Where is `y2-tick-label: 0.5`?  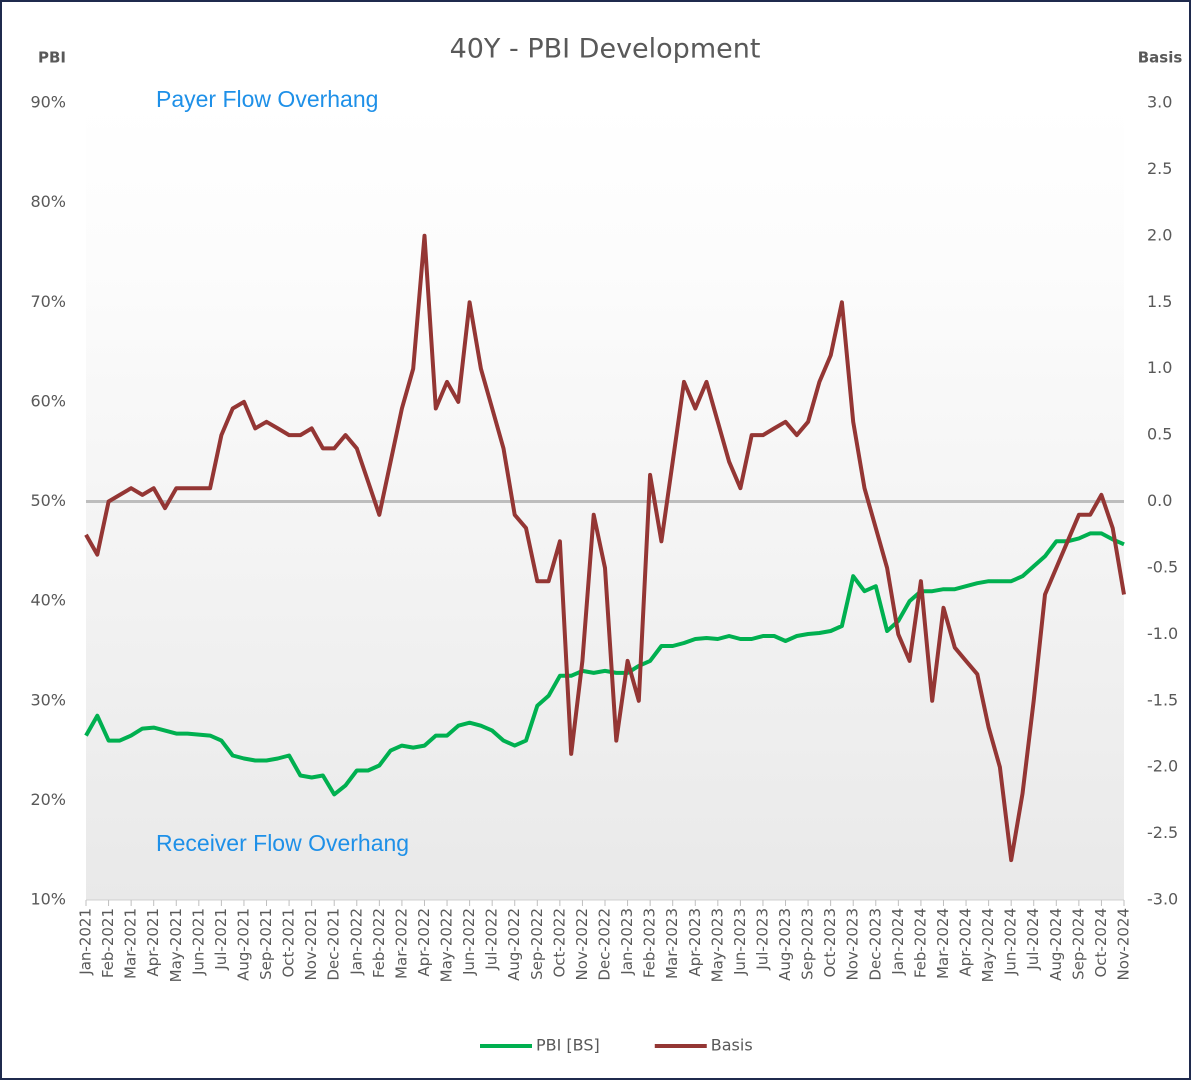 y2-tick-label: 0.5 is located at coordinates (1159, 434).